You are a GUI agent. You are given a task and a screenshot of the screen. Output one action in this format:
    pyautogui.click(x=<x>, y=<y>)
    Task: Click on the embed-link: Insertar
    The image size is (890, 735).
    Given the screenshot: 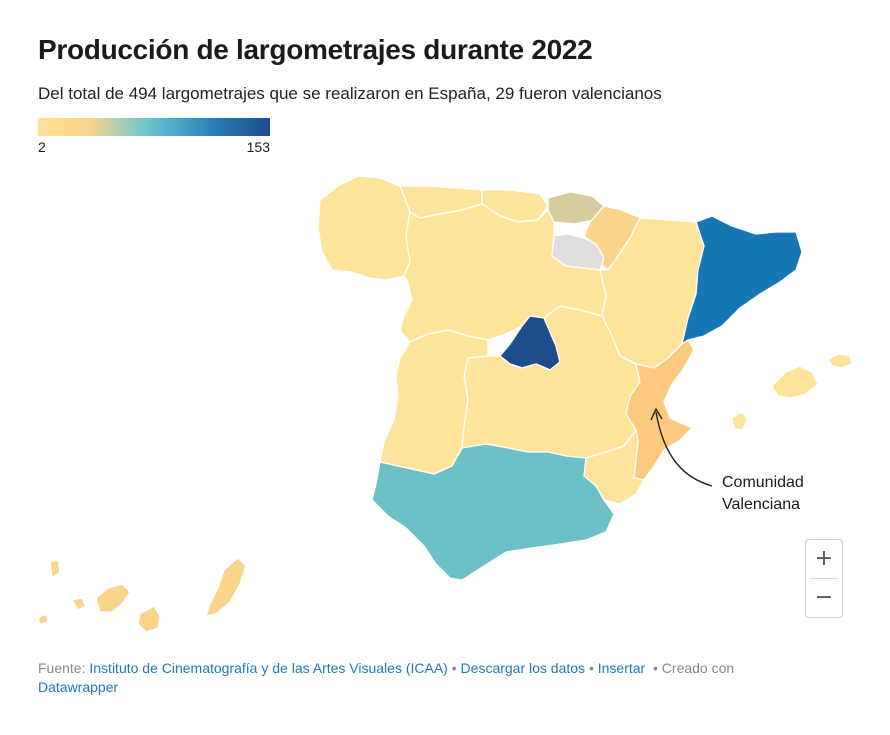 What is the action you would take?
    pyautogui.click(x=621, y=668)
    